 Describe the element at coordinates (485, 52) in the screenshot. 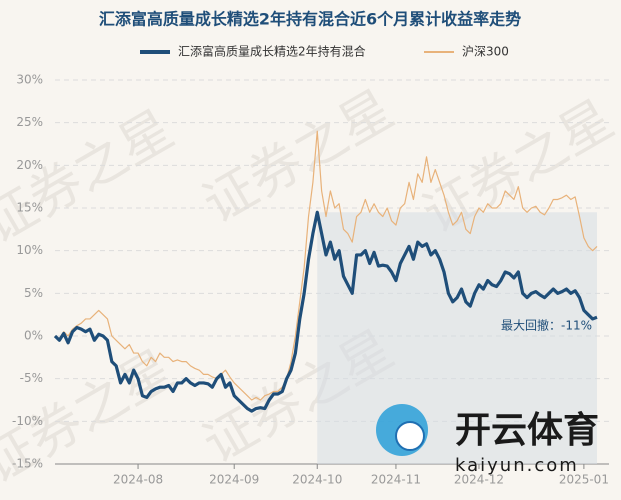

I see `legend-label: 沪深300` at that location.